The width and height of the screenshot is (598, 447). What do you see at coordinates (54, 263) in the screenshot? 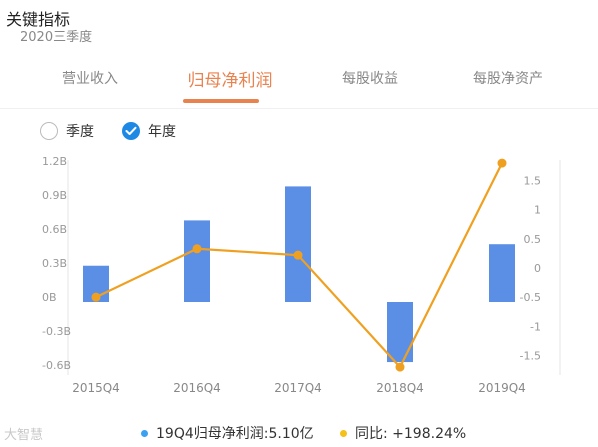
I see `left-tick-label: 0.3B` at bounding box center [54, 263].